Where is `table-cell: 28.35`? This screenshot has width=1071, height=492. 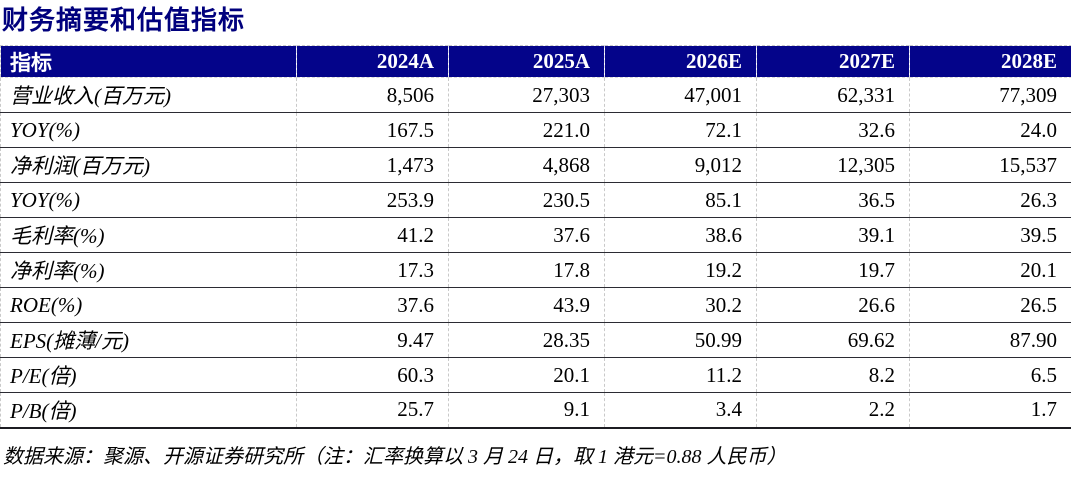
table-cell: 28.35 is located at coordinates (526, 340).